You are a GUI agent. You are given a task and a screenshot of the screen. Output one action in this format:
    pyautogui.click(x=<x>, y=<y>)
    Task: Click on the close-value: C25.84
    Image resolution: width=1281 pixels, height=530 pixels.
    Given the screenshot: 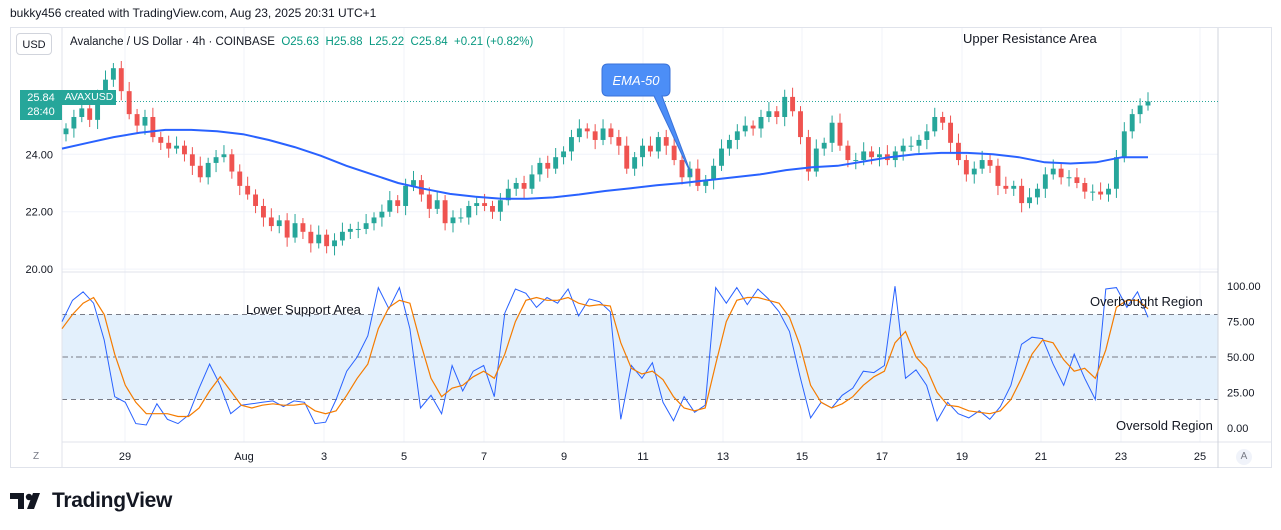 What is the action you would take?
    pyautogui.click(x=429, y=42)
    